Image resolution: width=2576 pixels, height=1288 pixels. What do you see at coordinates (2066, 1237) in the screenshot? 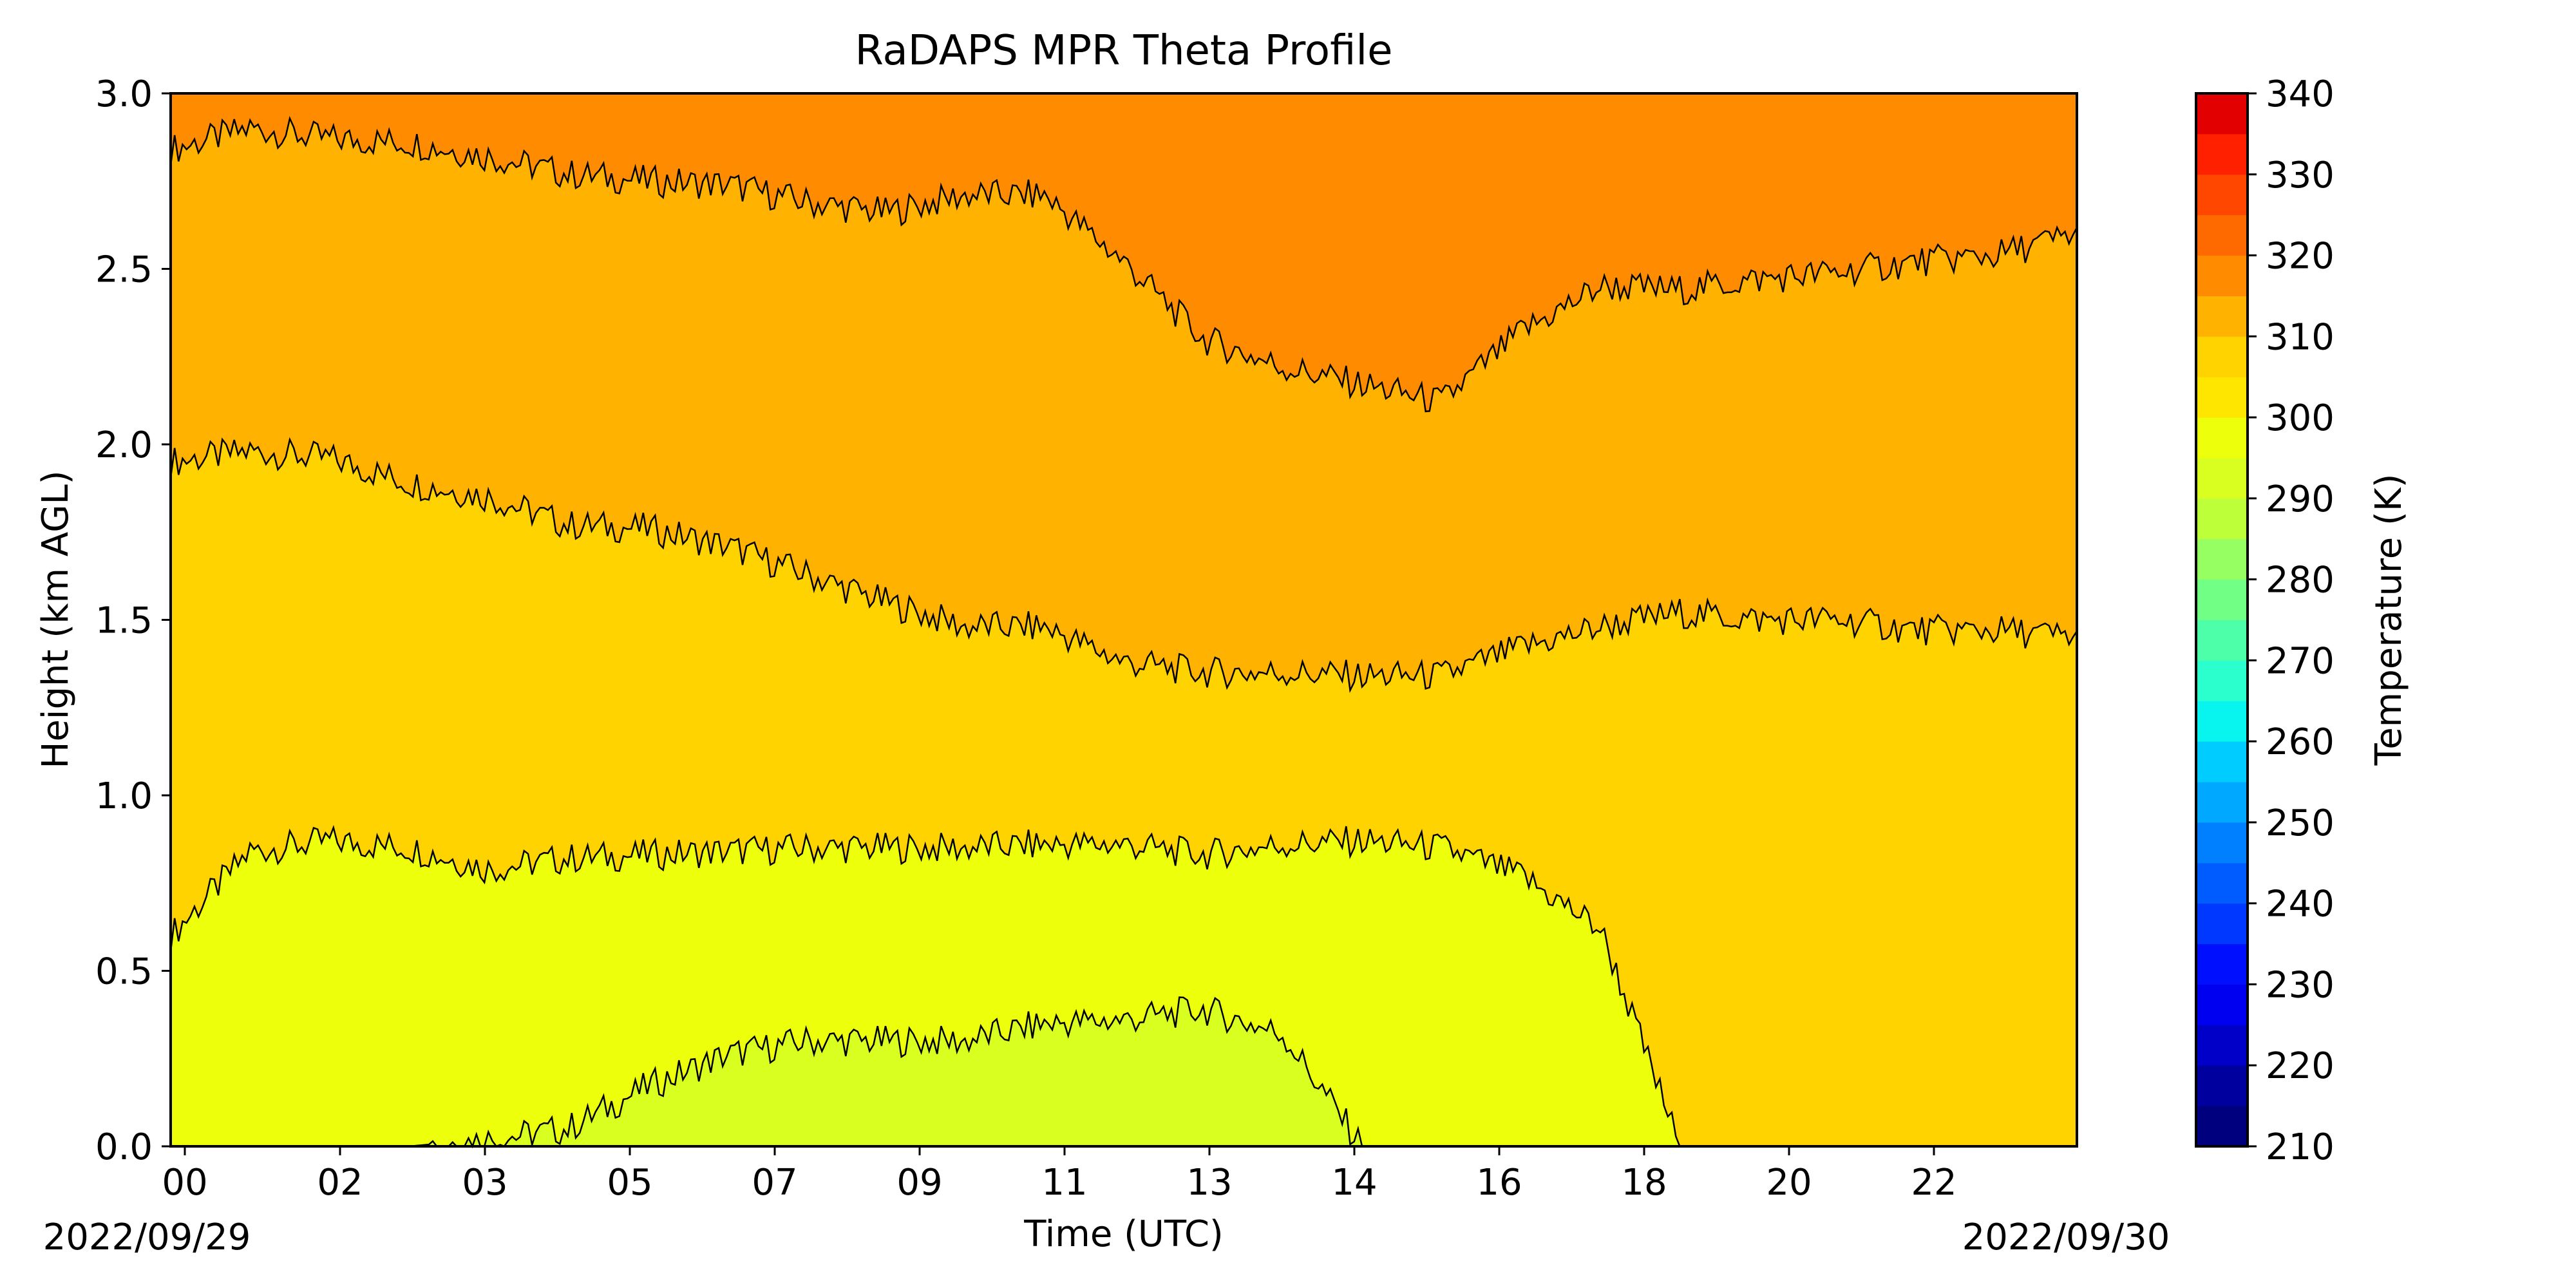
I see `date-end-label: 2022/09/30` at bounding box center [2066, 1237].